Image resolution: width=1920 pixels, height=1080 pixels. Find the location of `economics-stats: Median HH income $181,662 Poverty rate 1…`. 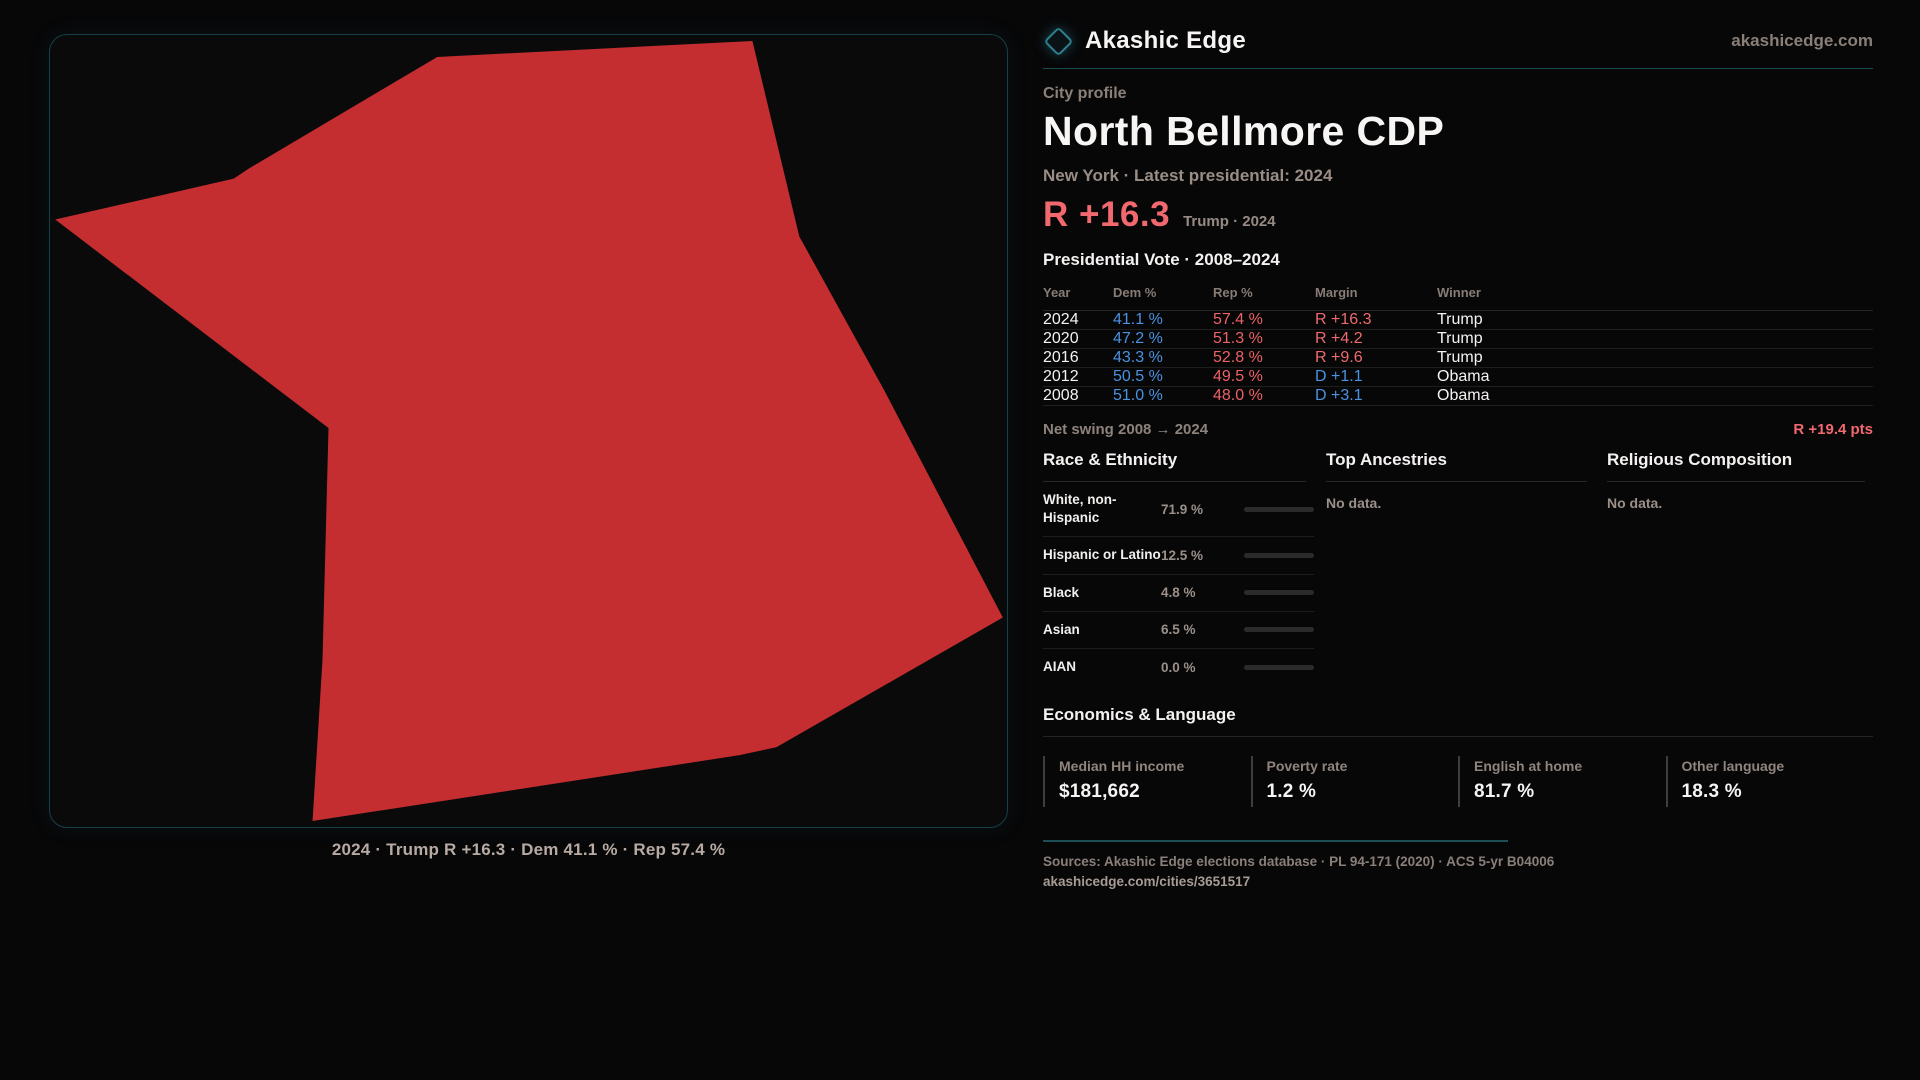

economics-stats: Median HH income $181,662 Poverty rate 1… is located at coordinates (1458, 782).